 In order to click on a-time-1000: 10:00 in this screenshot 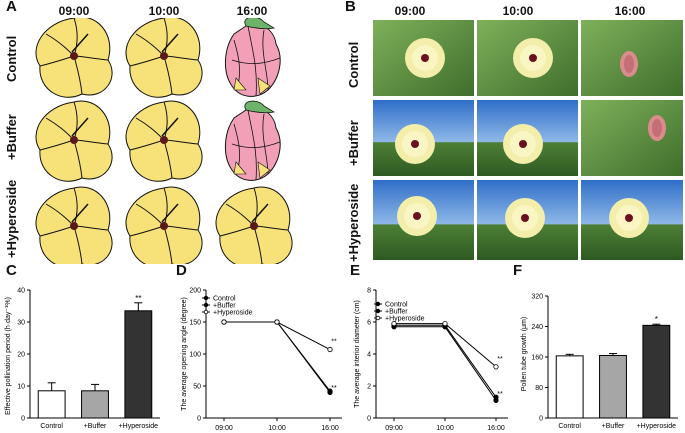, I will do `click(164, 11)`.